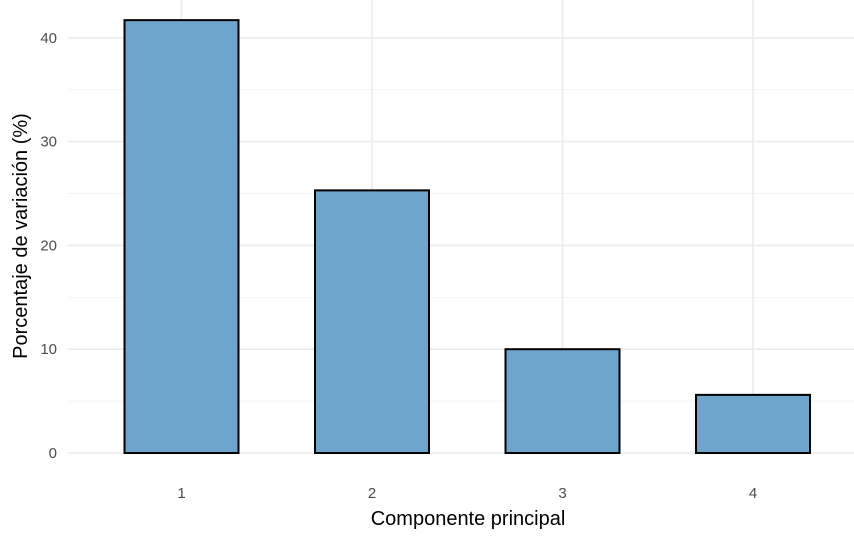  I want to click on x-axis-title: Componente principal, so click(468, 519).